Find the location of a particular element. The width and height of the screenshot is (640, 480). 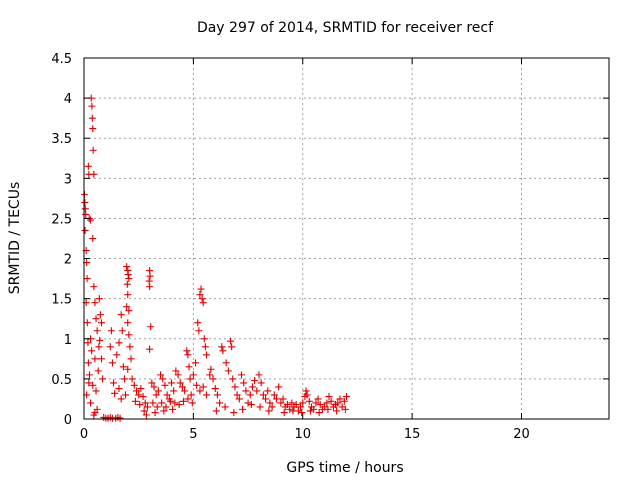

x-tick-label: 20 is located at coordinates (521, 434).